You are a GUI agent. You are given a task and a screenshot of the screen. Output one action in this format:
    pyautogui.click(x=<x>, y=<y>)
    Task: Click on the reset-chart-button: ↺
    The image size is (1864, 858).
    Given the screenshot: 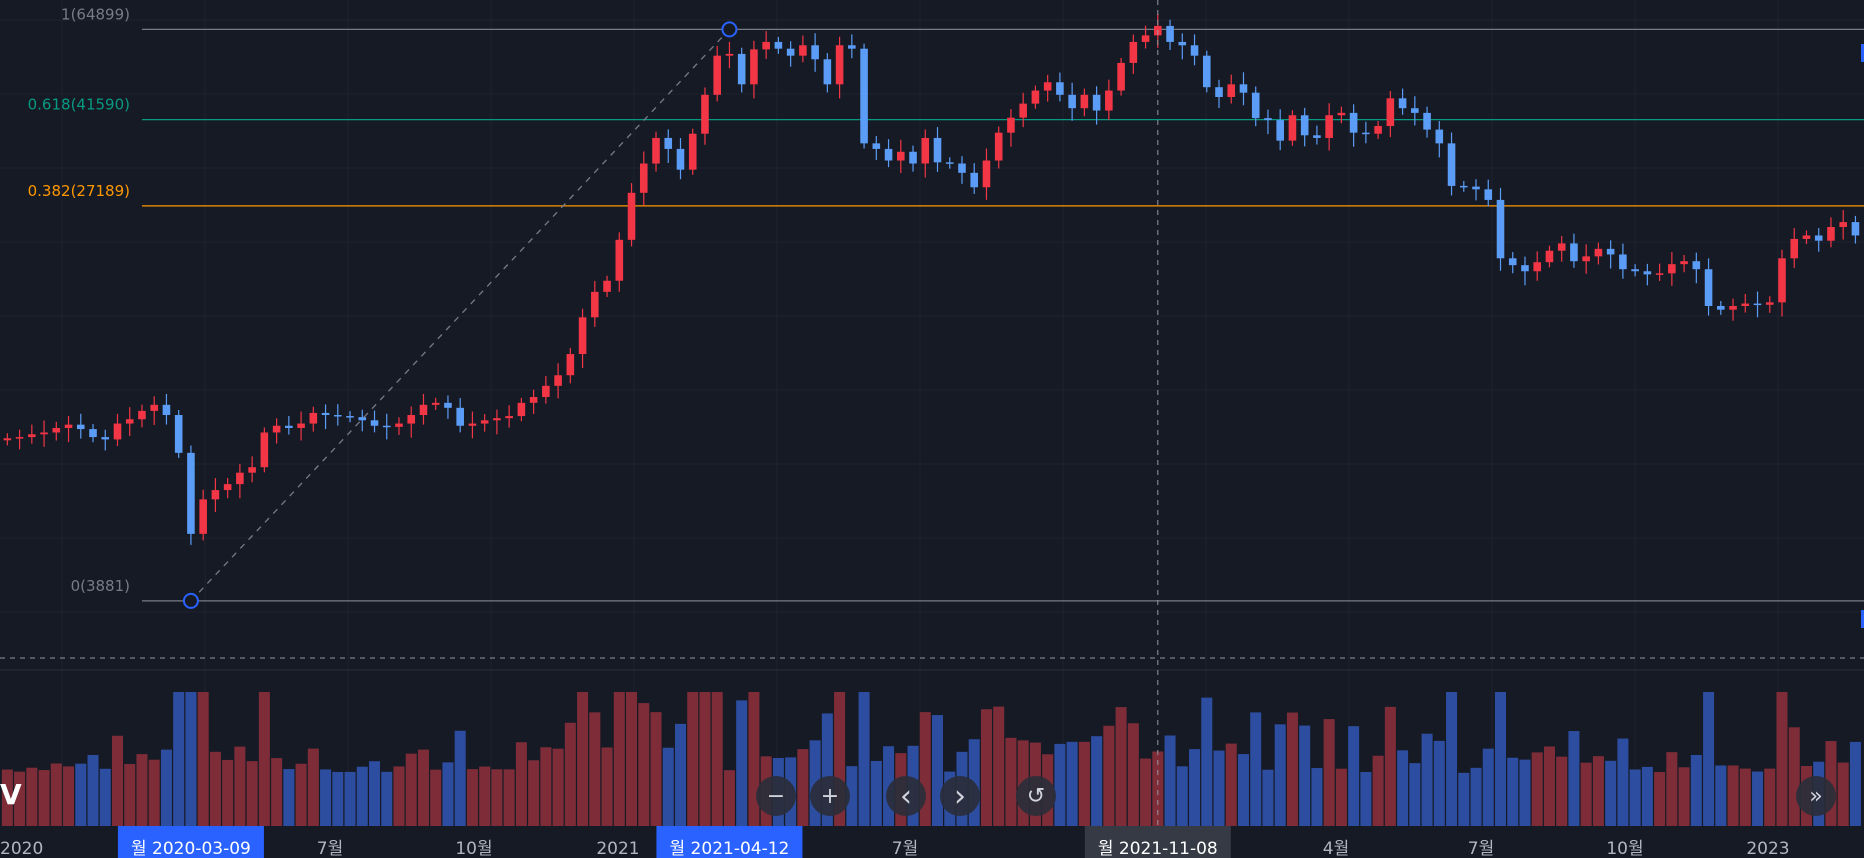 What is the action you would take?
    pyautogui.click(x=1036, y=796)
    